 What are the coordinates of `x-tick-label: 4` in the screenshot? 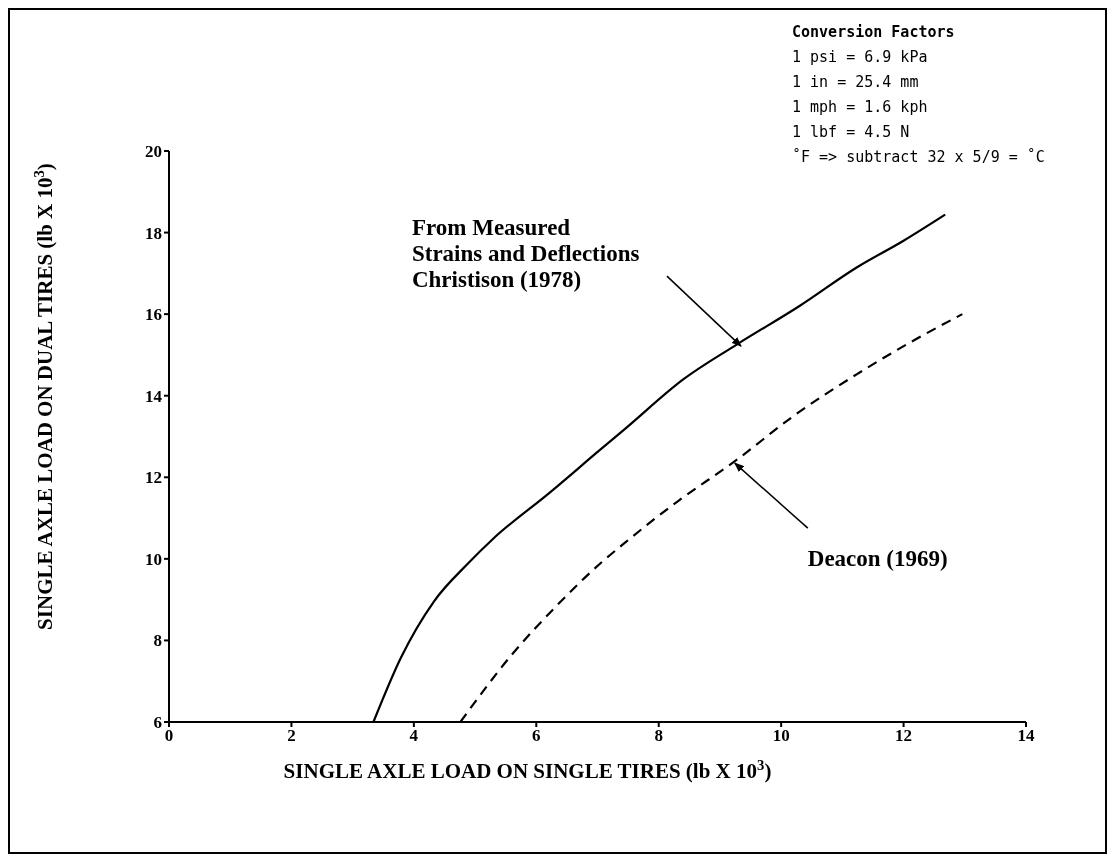 It's located at (414, 736).